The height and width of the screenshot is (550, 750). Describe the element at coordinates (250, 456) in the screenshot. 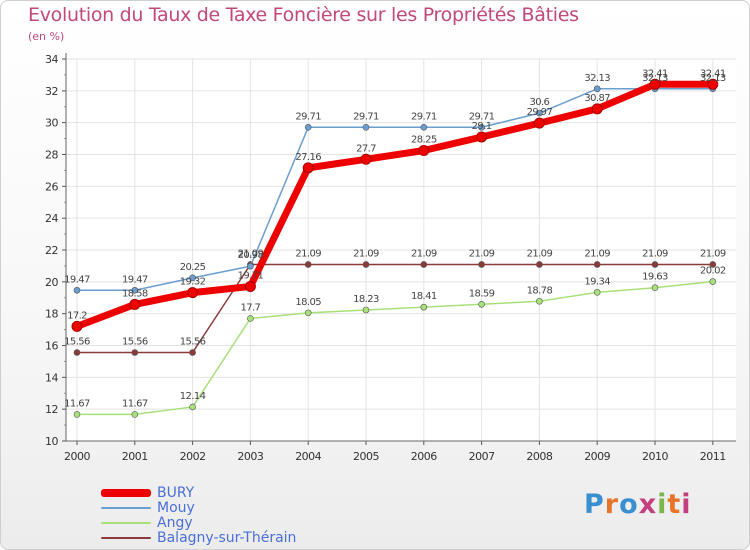

I see `x-tick-label: 2003` at that location.